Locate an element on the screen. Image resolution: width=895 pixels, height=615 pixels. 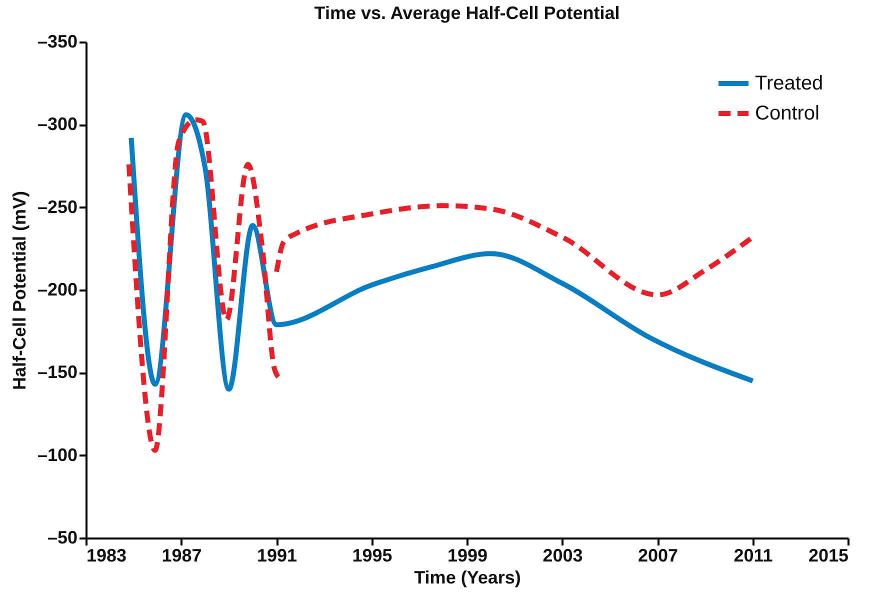
x-tick-label: 2011 is located at coordinates (753, 556).